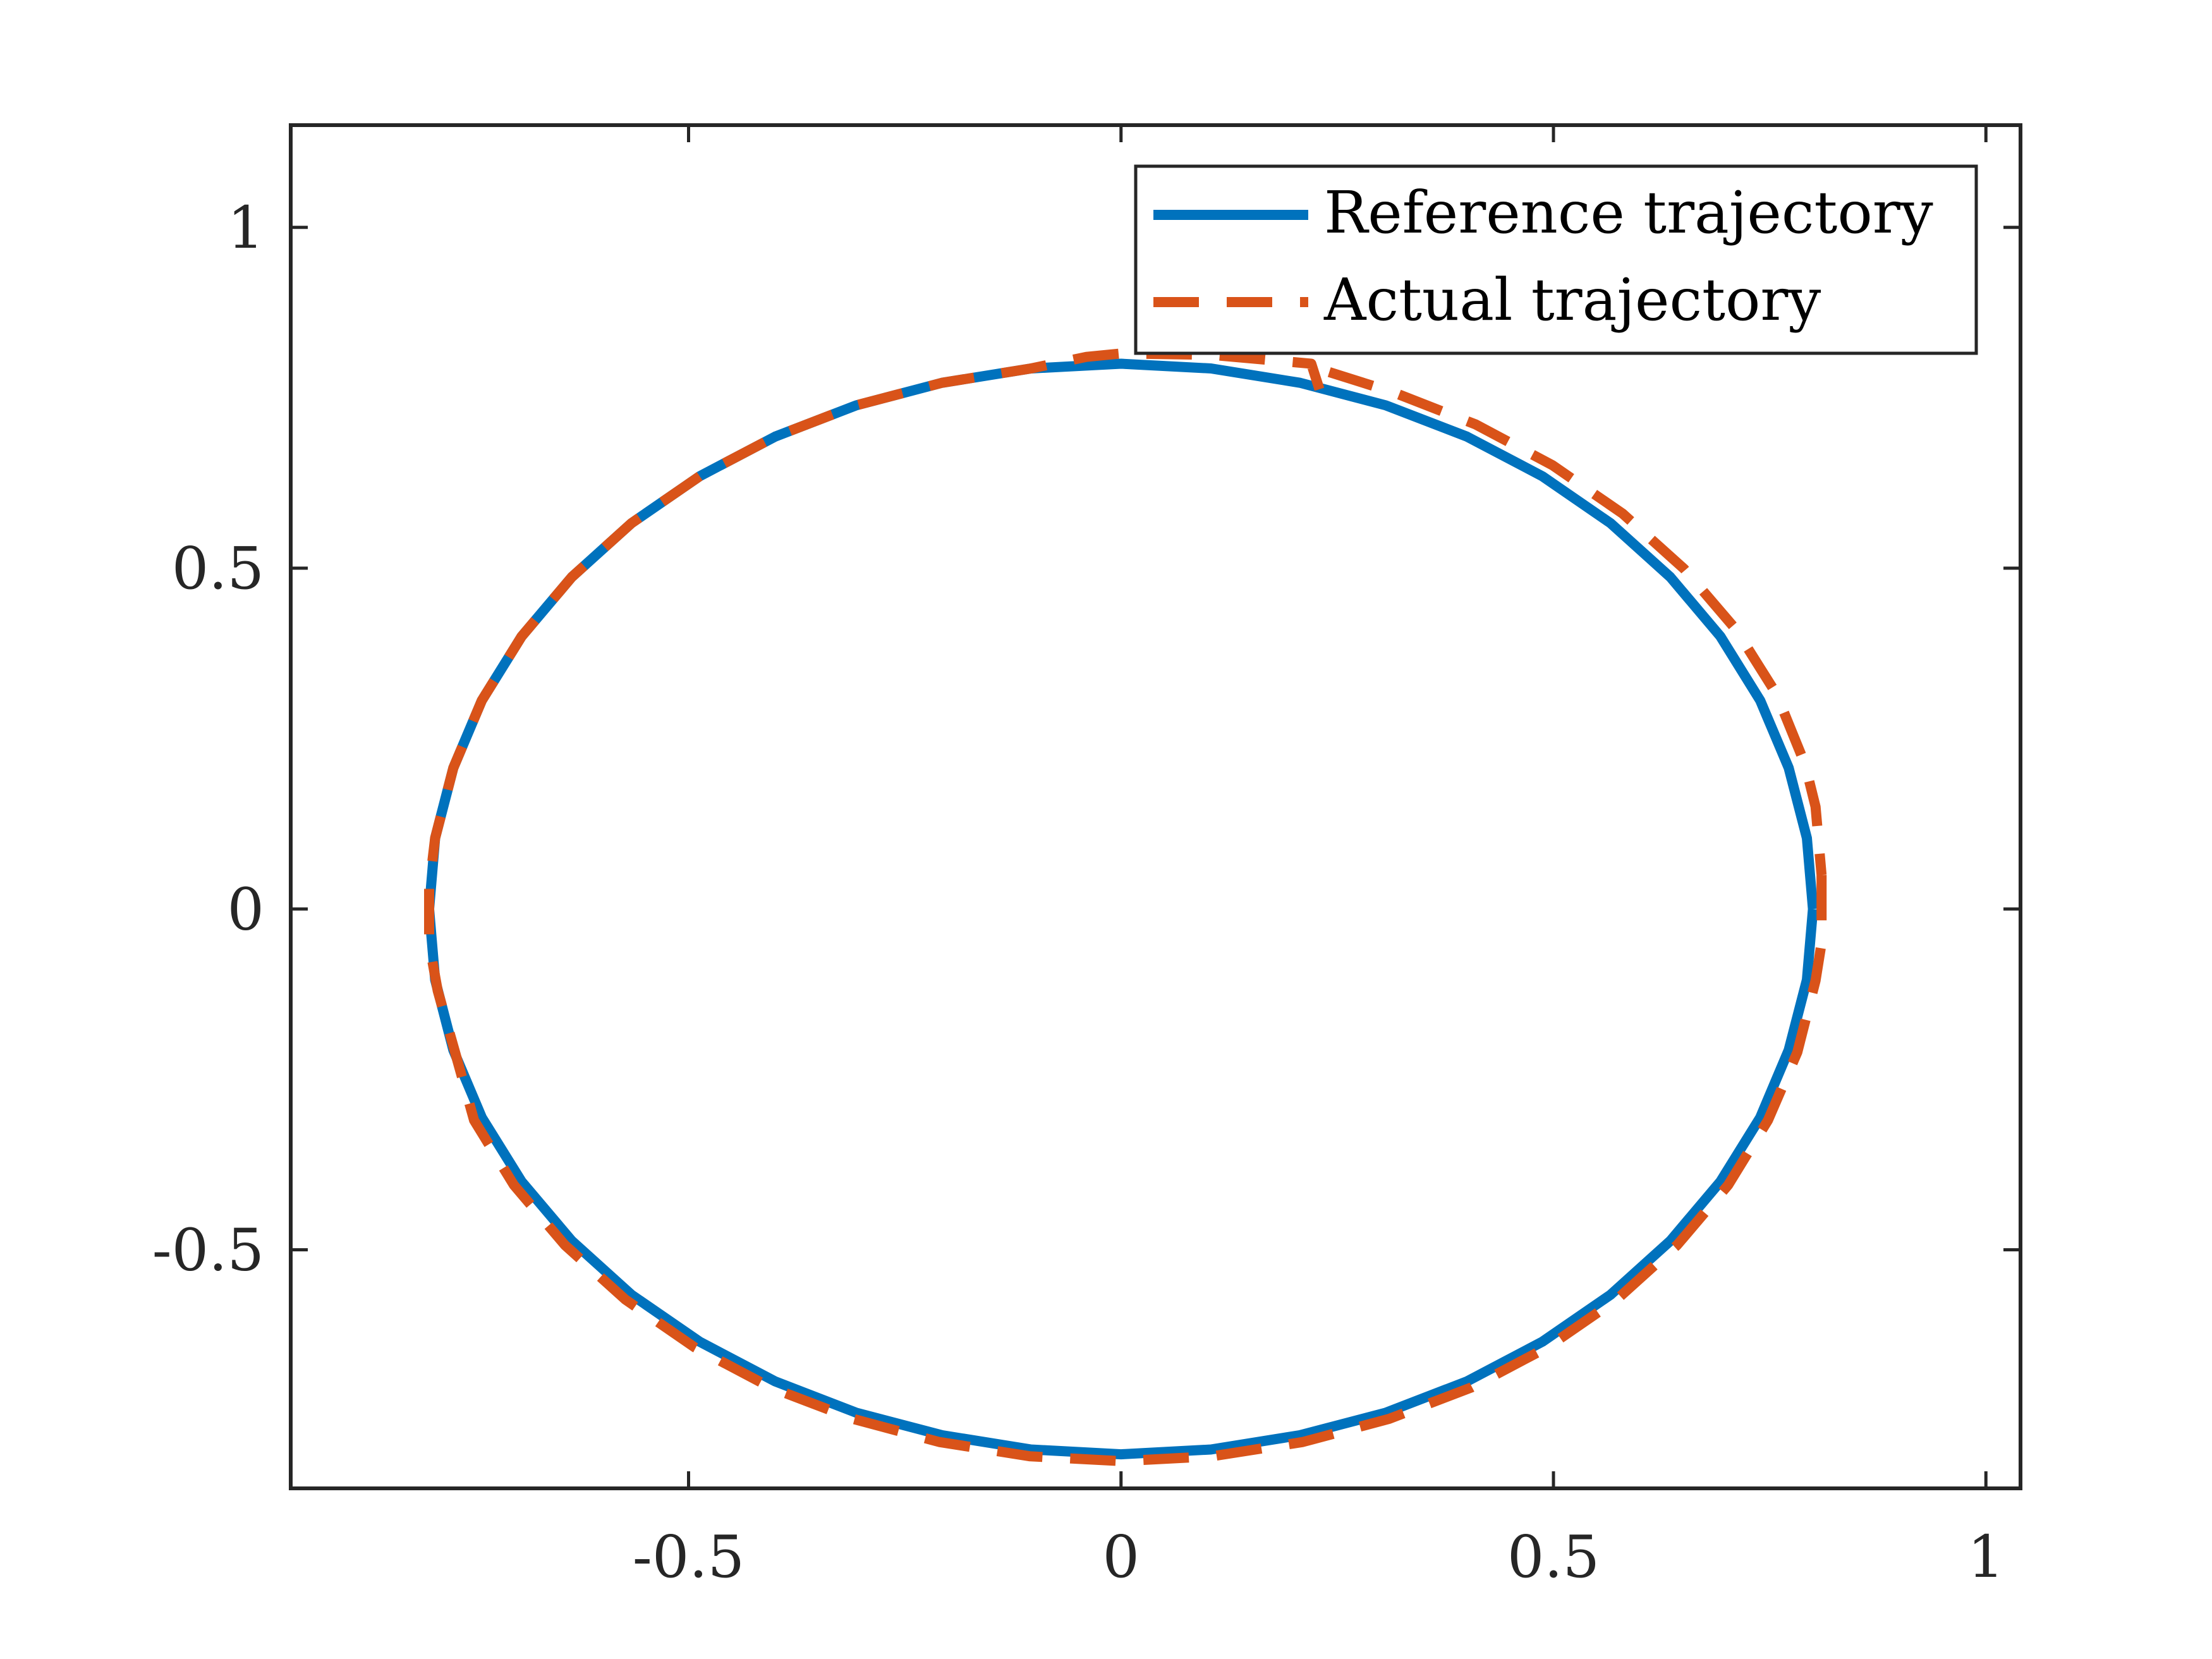  I want to click on x-tick-label: -0.5, so click(688, 1557).